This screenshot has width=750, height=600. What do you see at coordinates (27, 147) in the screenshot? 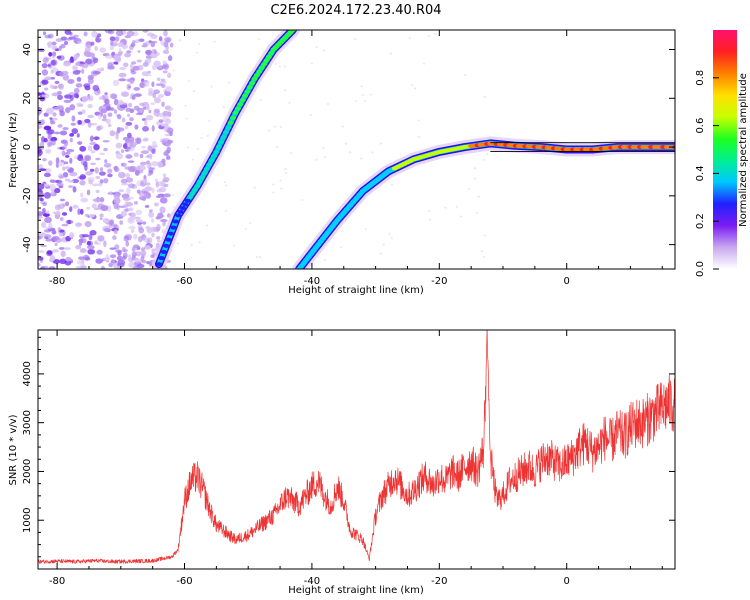
I see `spectrogram-y-tick-label: 0` at bounding box center [27, 147].